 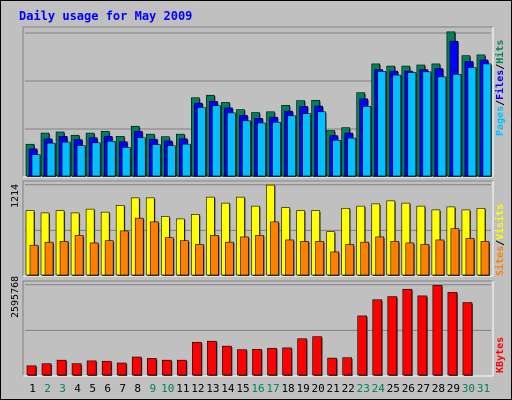 What do you see at coordinates (182, 388) in the screenshot?
I see `day-label: 11` at bounding box center [182, 388].